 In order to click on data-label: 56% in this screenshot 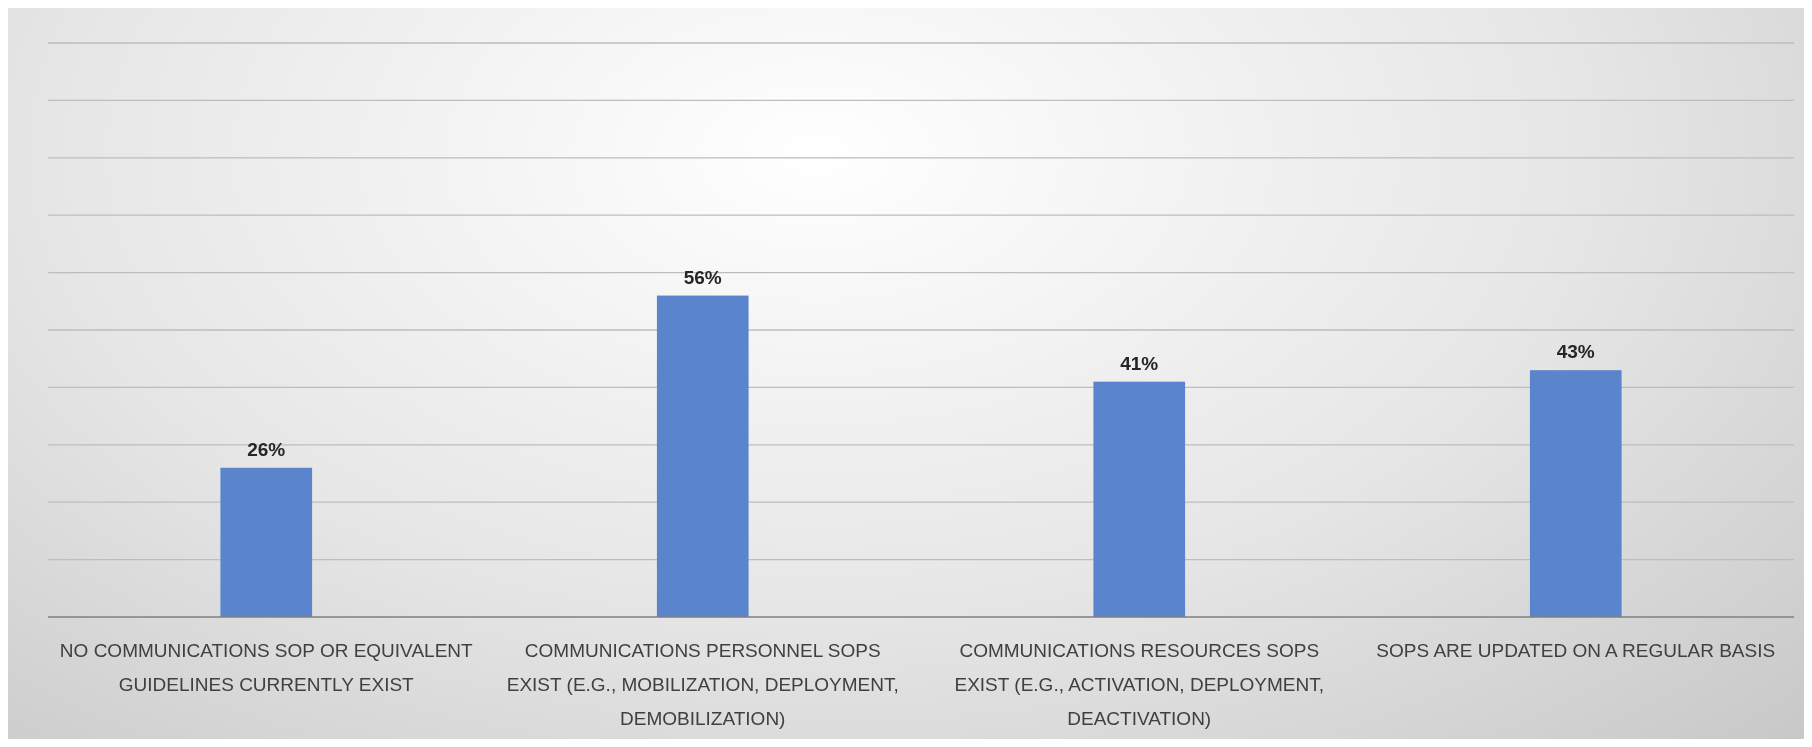, I will do `click(702, 277)`.